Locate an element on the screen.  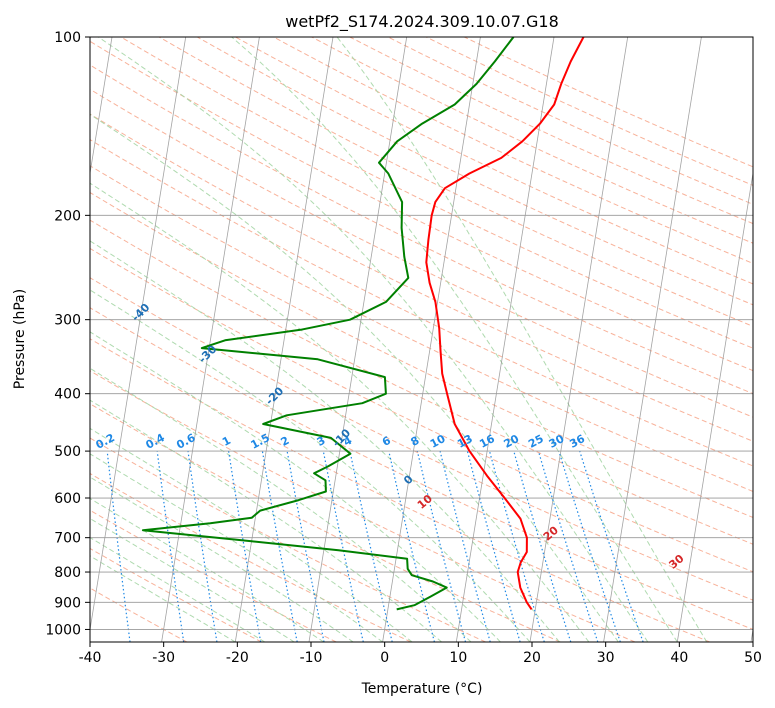
x-tick-label: -30 is located at coordinates (163, 658).